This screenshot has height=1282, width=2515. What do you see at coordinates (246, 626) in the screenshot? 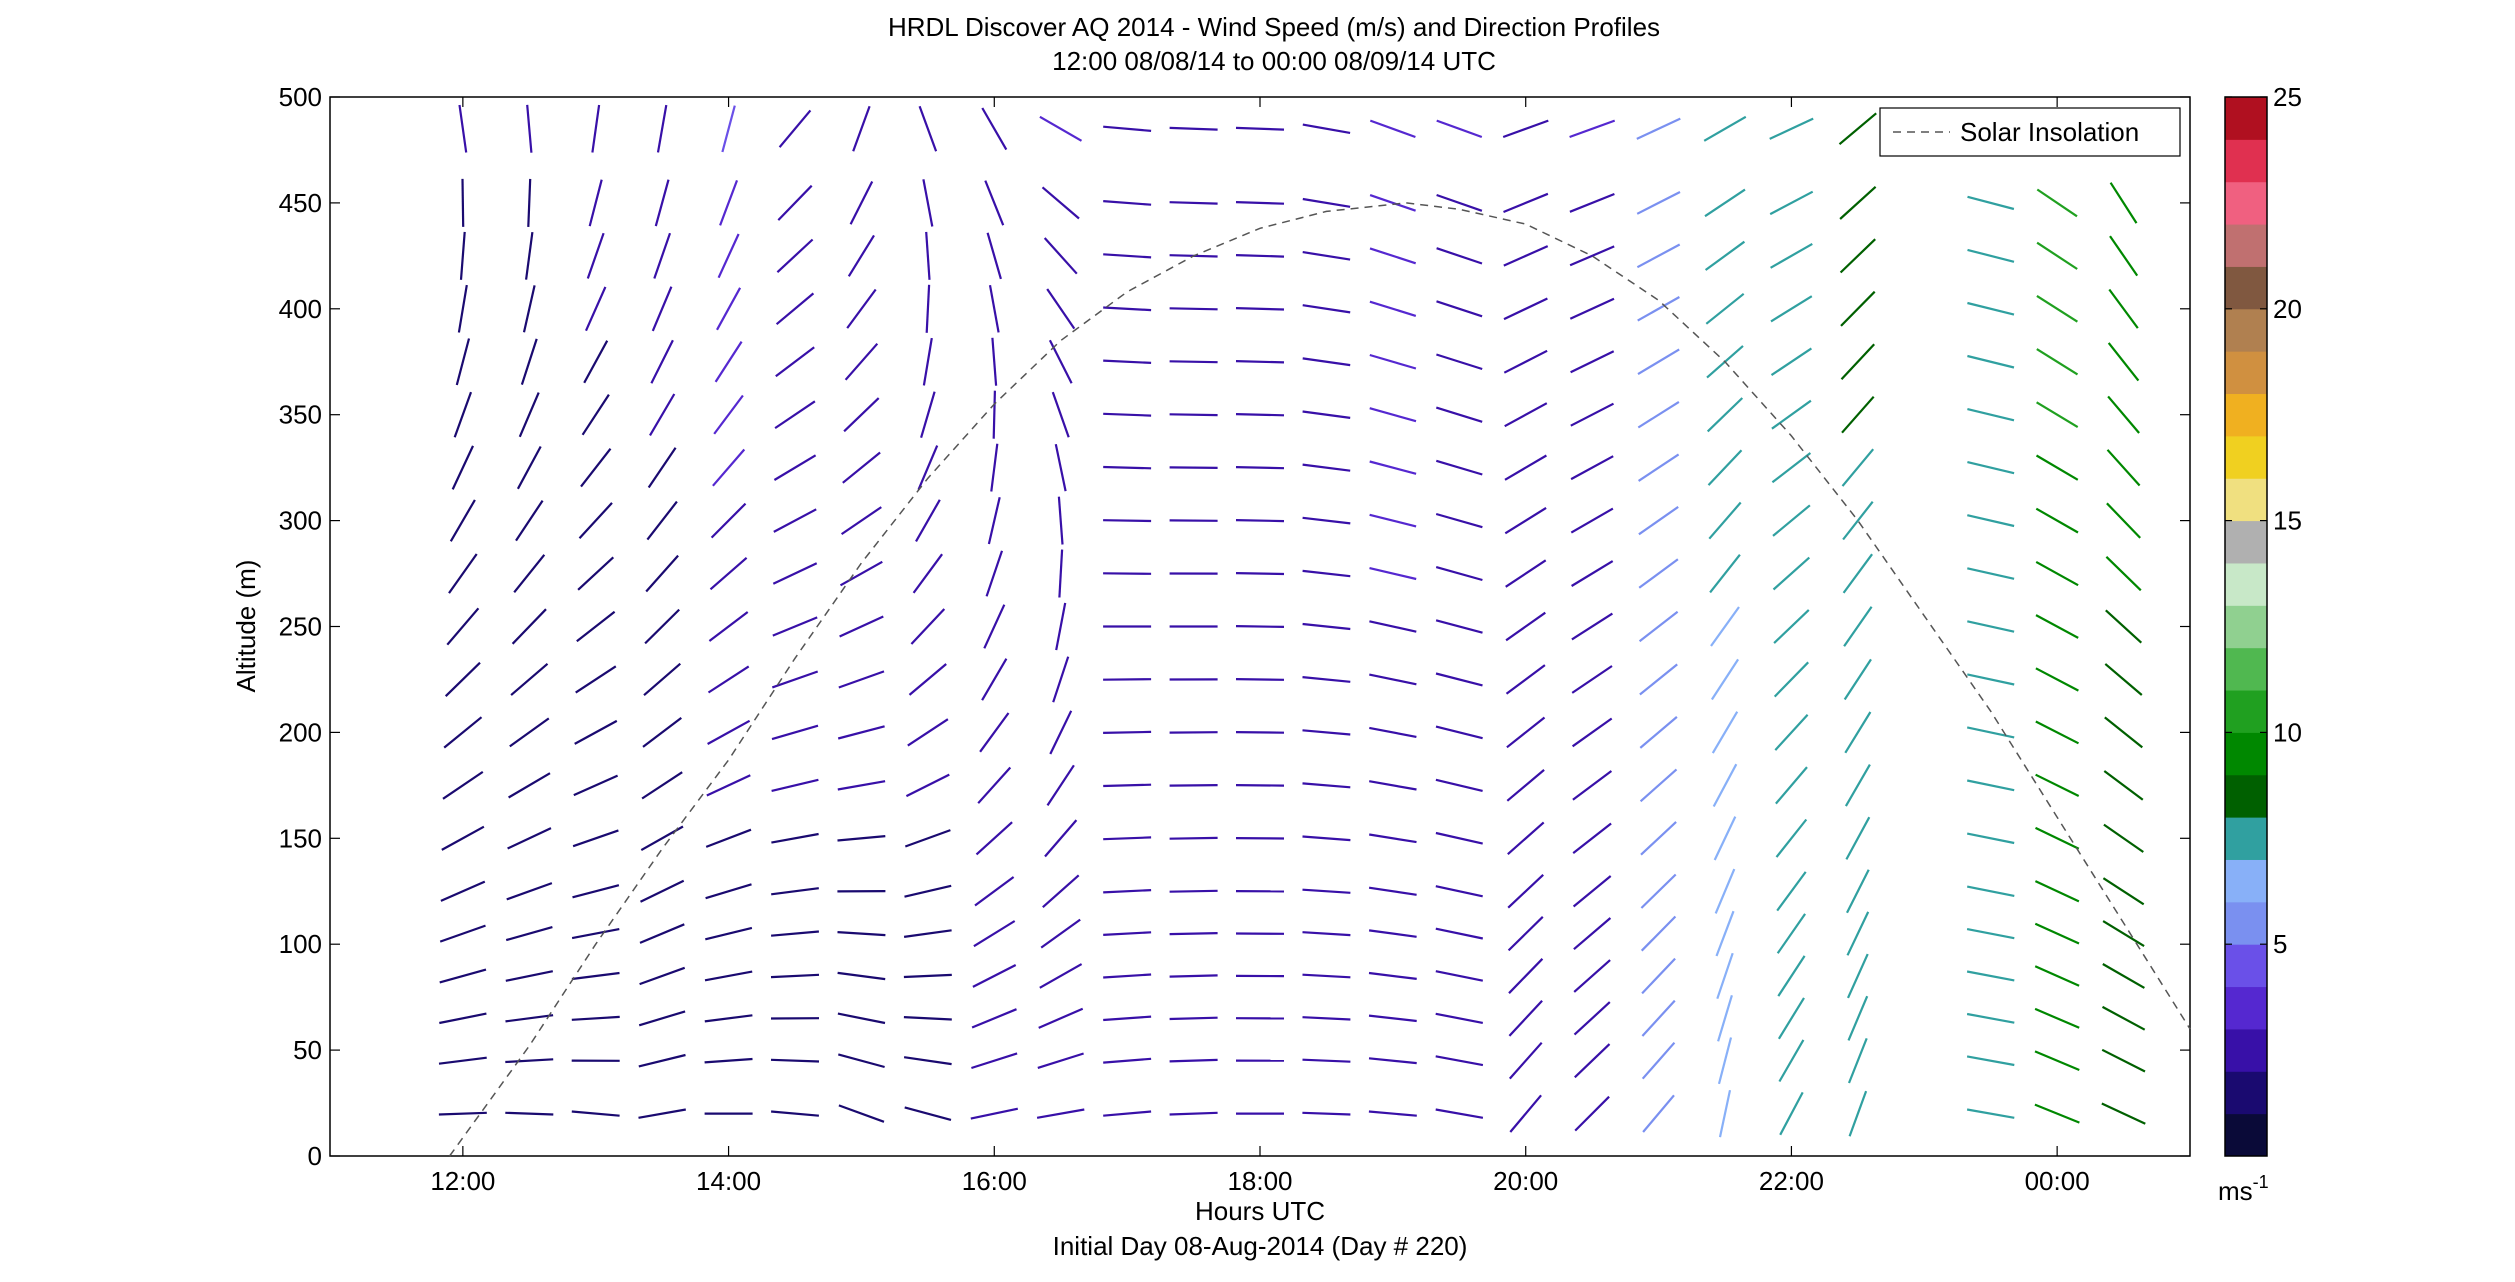
I see `y-axis-label: Altitude (m)` at bounding box center [246, 626].